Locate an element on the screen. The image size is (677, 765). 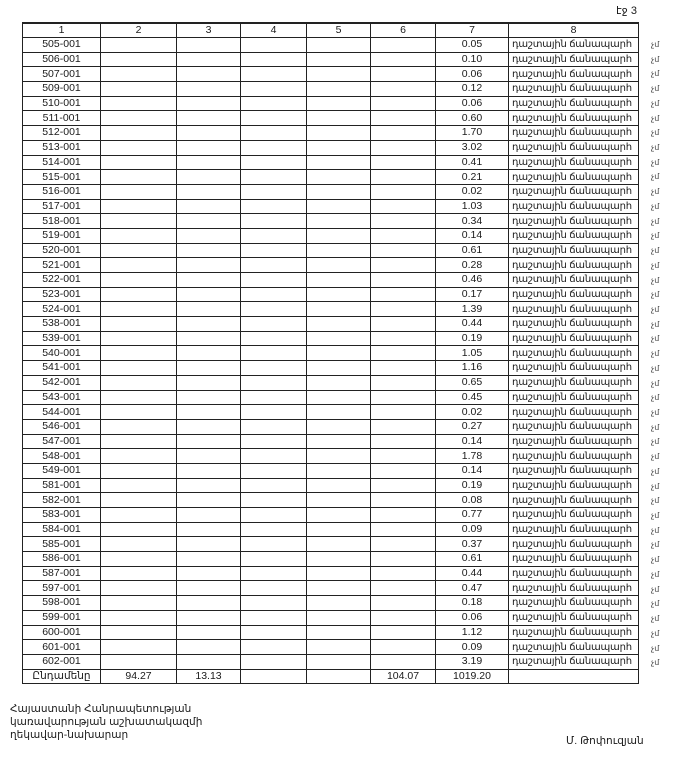
table-row: 542-001 0.65 դաշտային ճանապարհ is located at coordinates (330, 382).